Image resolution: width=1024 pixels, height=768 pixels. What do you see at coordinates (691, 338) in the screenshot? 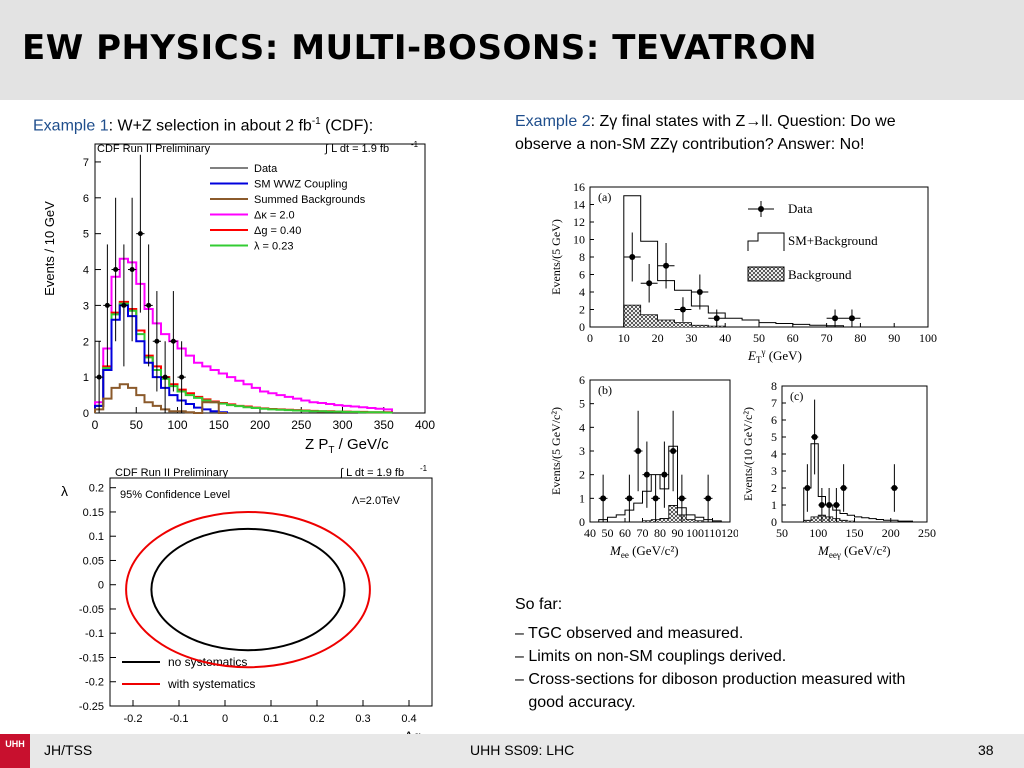
I see `x-tick-label: 30` at bounding box center [691, 338].